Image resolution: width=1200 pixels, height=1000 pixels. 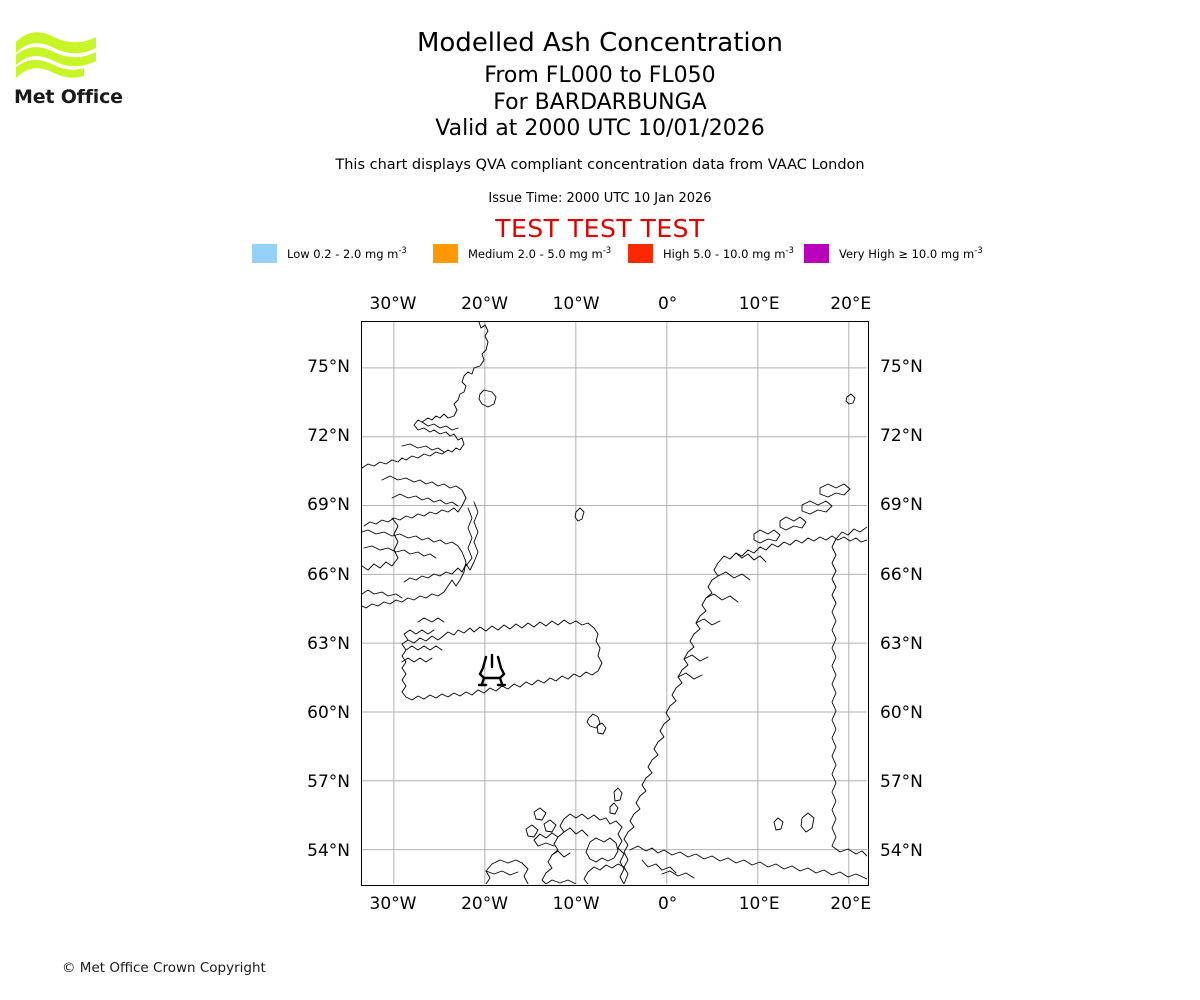 What do you see at coordinates (328, 436) in the screenshot?
I see `y-tick-left-1: 72°N` at bounding box center [328, 436].